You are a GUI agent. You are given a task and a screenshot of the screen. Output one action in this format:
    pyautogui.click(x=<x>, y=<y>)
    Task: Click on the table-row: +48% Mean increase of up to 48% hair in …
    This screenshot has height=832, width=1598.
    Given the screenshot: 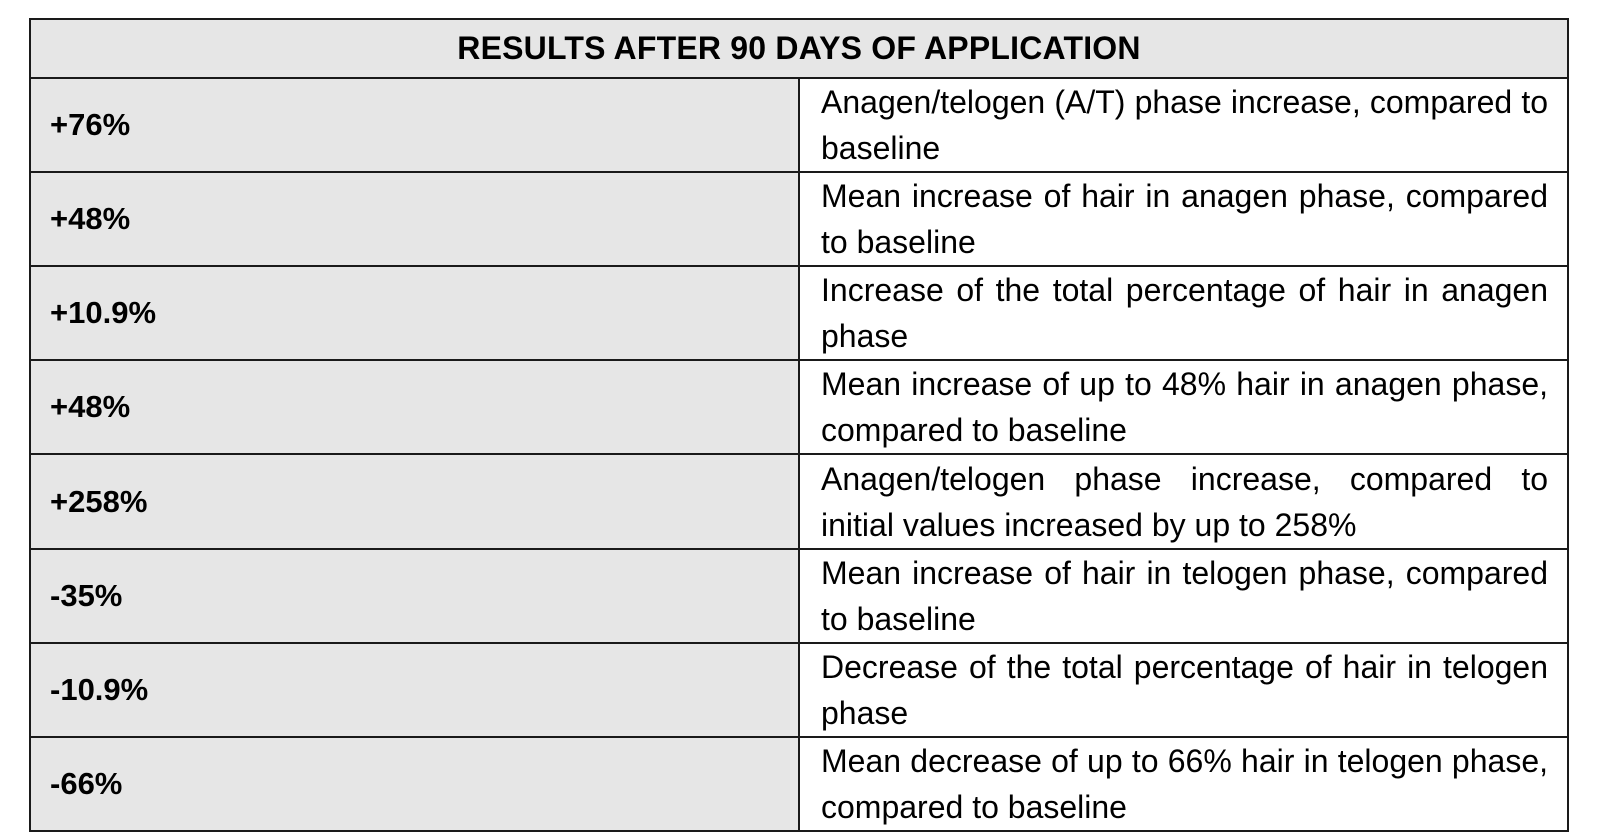 What is the action you would take?
    pyautogui.click(x=799, y=407)
    